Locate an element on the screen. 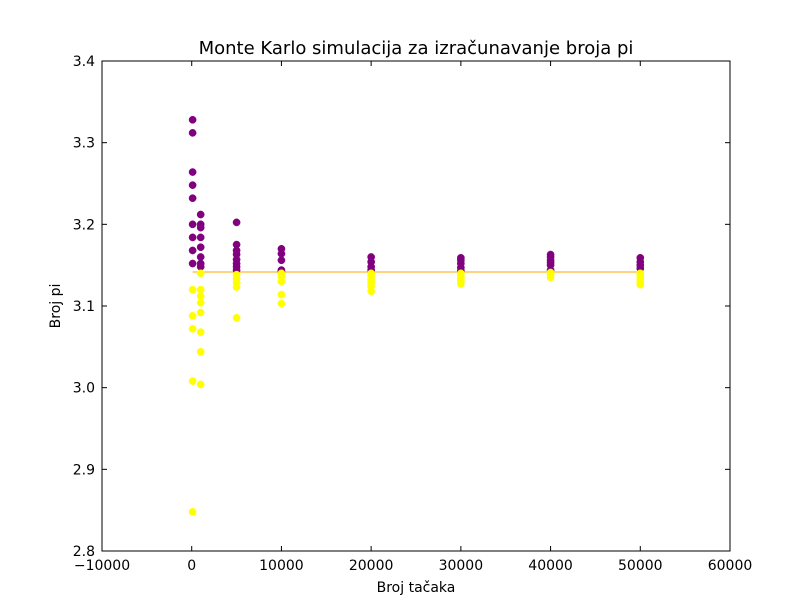  y-tick-label: 2.8 is located at coordinates (84, 552).